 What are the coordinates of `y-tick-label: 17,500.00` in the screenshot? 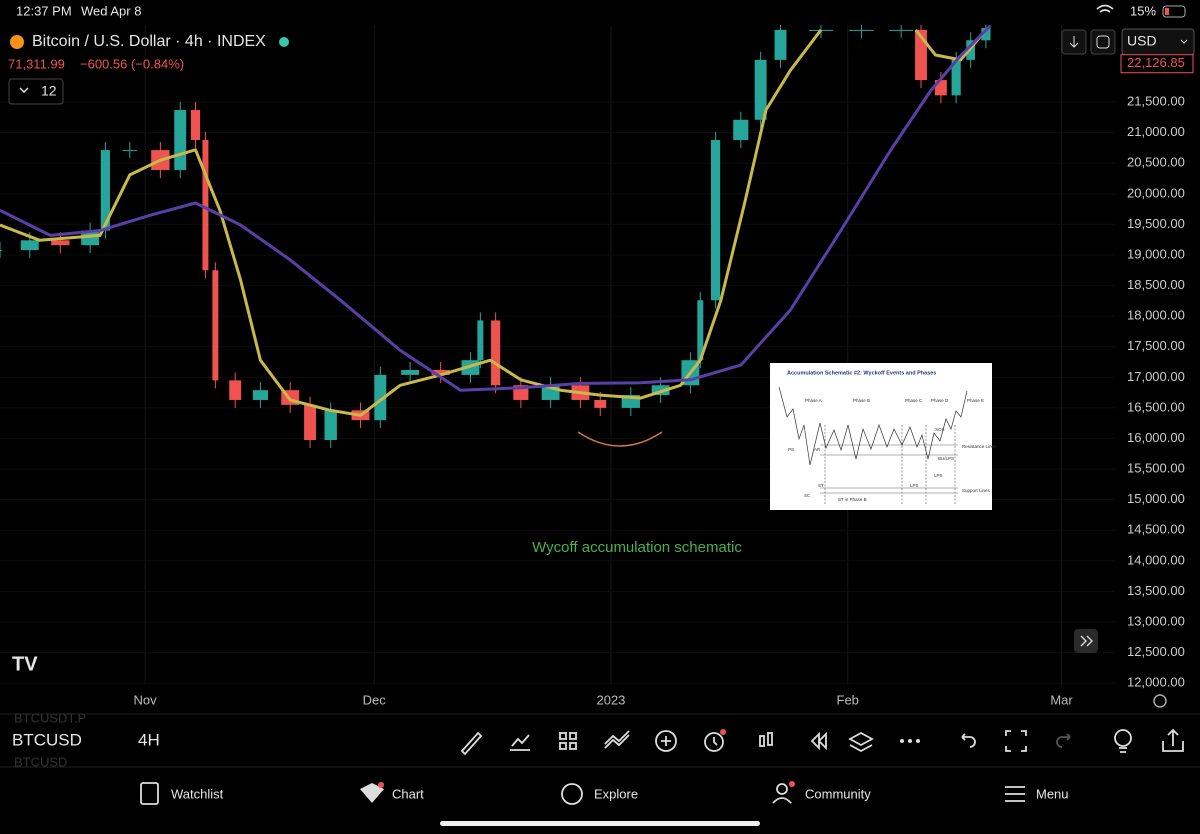 It's located at (1156, 345).